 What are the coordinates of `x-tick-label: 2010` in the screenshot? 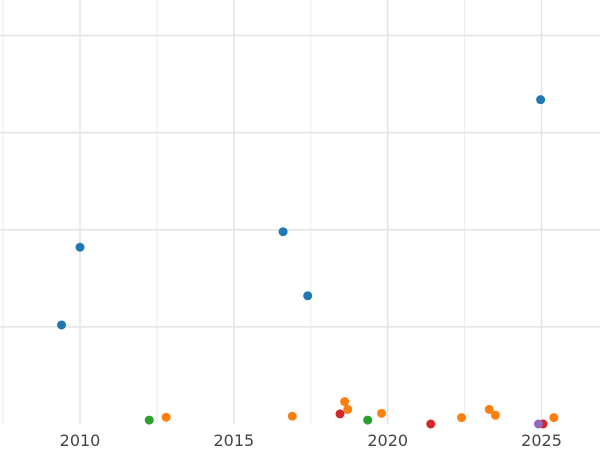 It's located at (80, 440).